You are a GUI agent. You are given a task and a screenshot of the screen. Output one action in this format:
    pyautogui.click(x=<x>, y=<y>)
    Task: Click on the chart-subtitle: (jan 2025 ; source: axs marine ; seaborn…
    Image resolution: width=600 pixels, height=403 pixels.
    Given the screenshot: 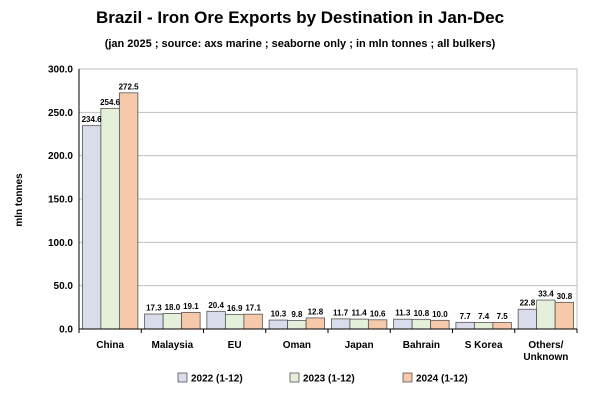 What is the action you would take?
    pyautogui.click(x=300, y=44)
    